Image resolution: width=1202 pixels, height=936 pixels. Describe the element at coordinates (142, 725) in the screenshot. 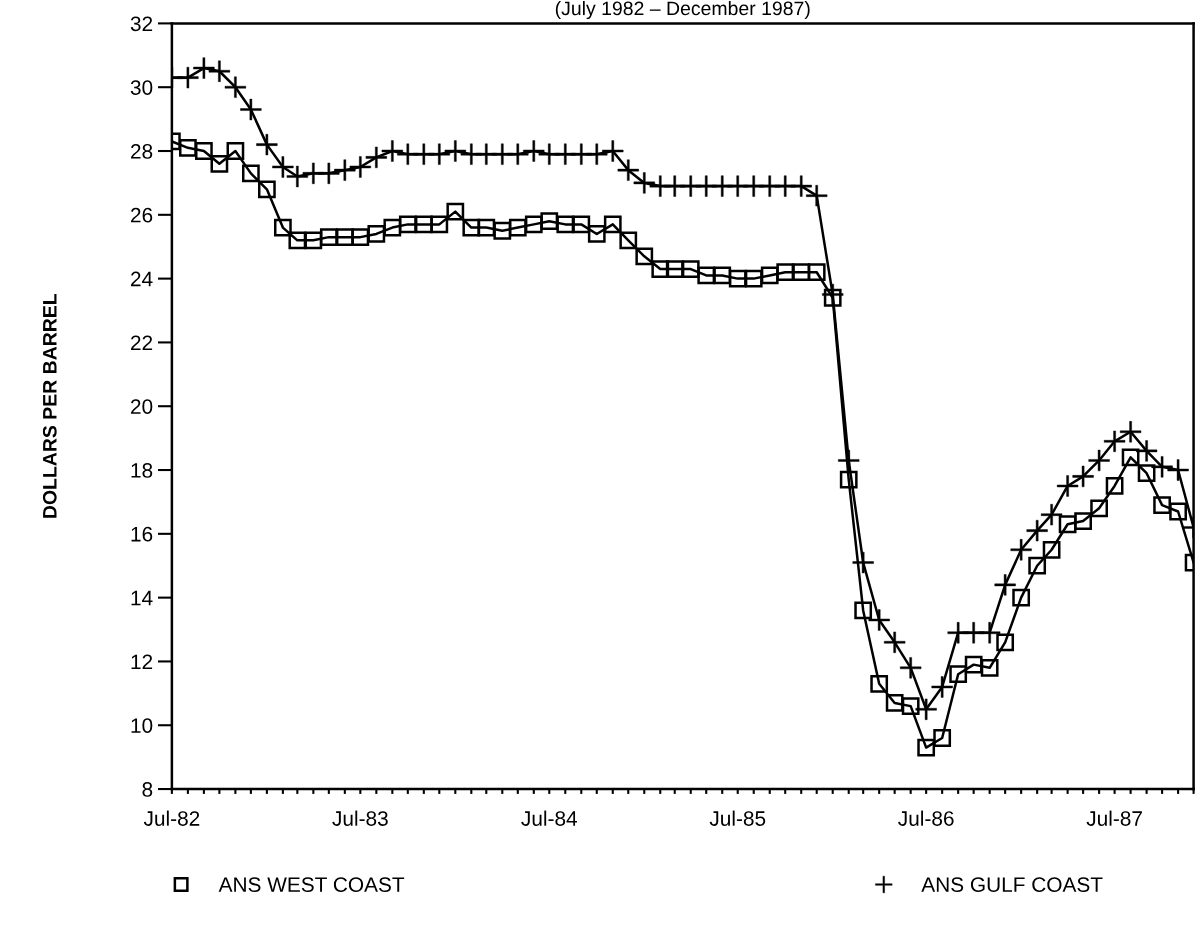

I see `y-tick-label: 10` at that location.